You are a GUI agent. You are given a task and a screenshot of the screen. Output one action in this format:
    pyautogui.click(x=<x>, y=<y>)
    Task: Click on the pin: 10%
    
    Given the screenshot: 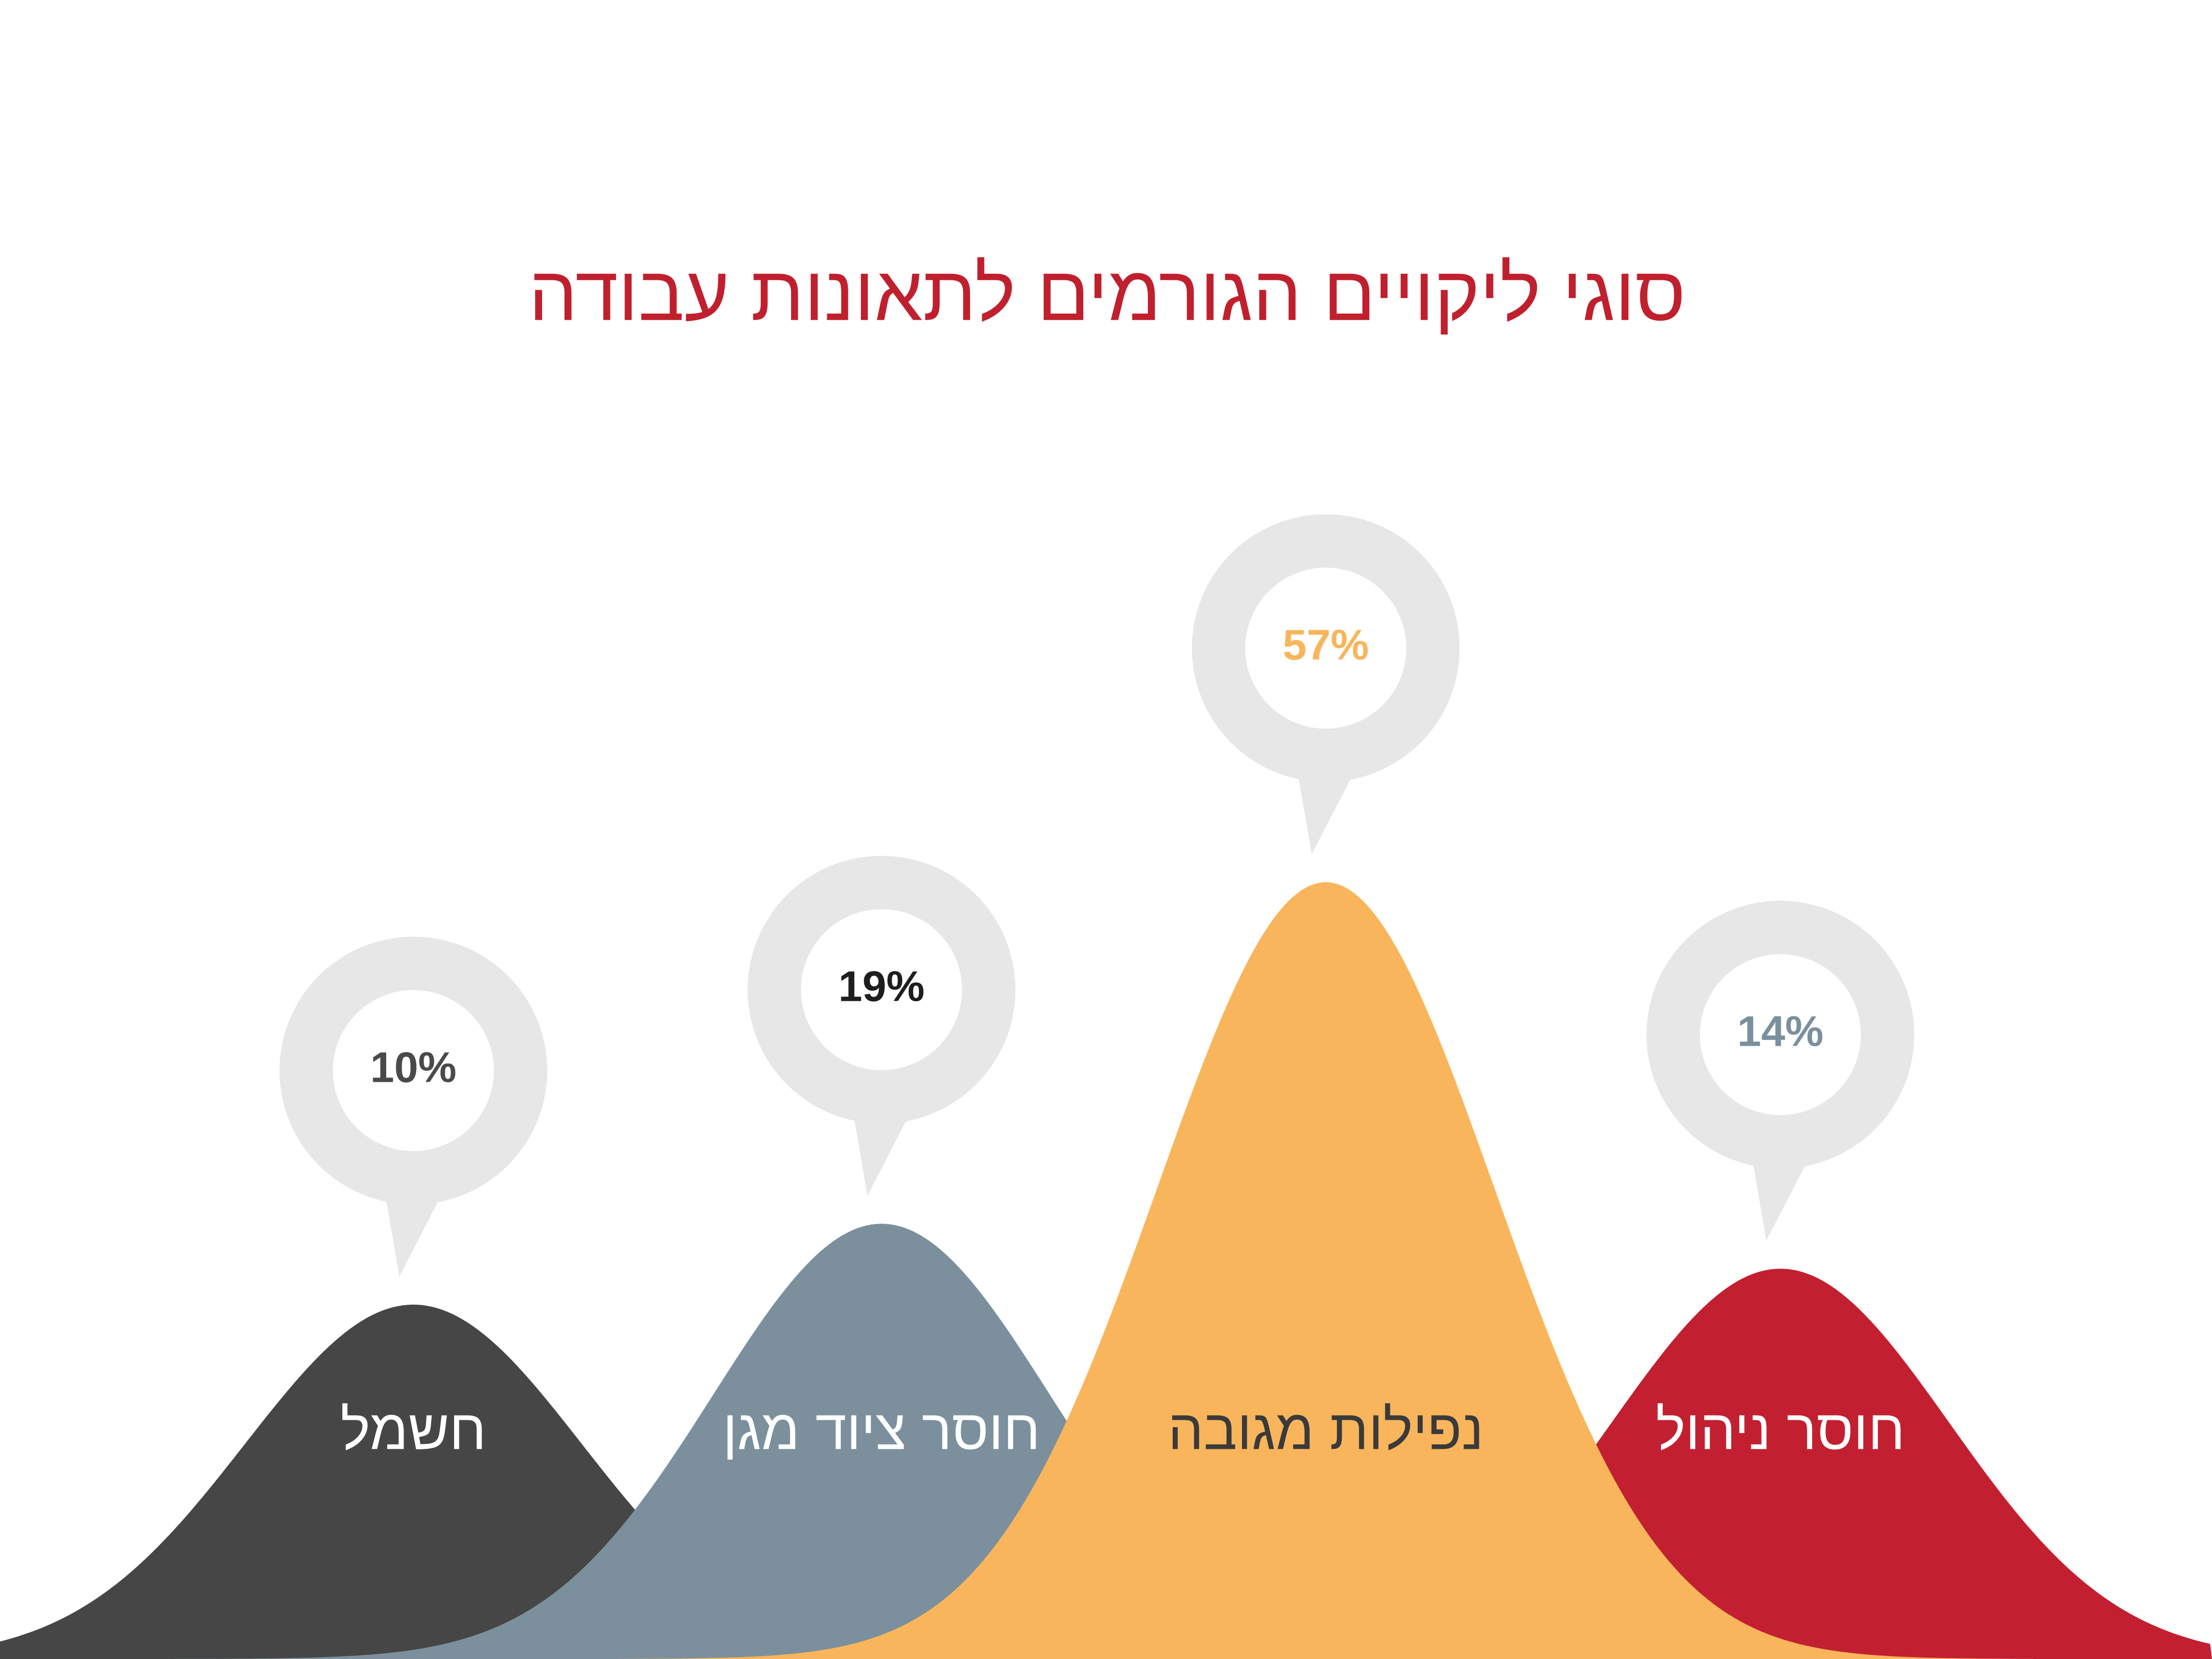 What is the action you would take?
    pyautogui.click(x=413, y=1107)
    